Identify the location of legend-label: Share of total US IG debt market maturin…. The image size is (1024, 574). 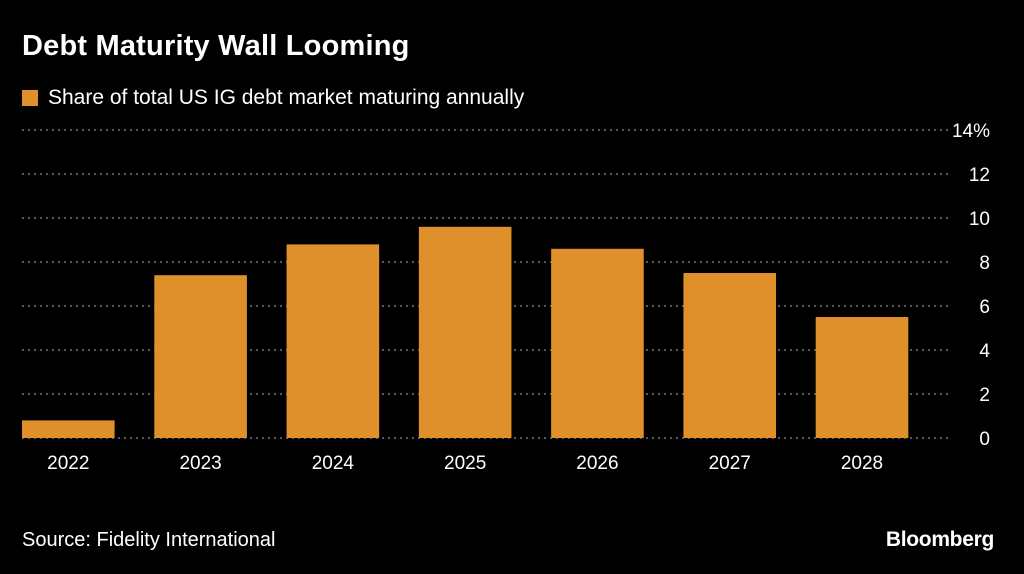
(286, 97).